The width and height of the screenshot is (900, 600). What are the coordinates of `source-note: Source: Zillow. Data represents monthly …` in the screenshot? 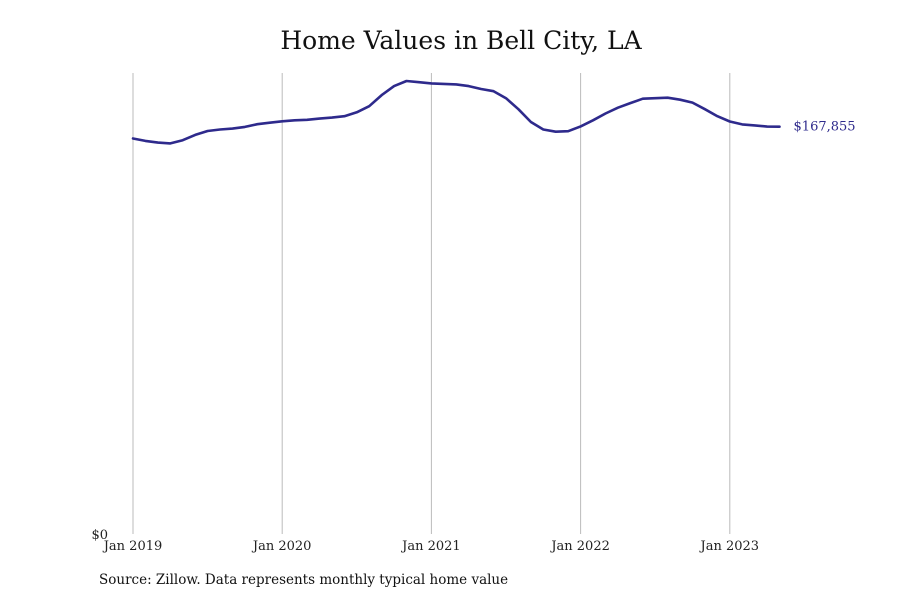 It's located at (304, 580).